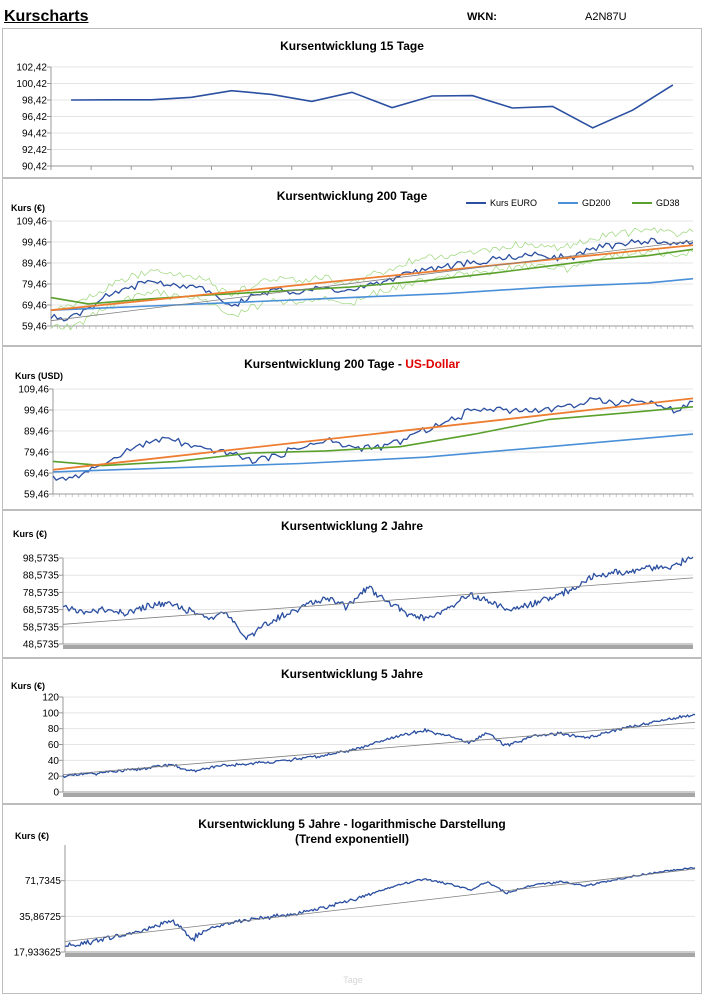  What do you see at coordinates (482, 17) in the screenshot?
I see `wkn-label: WKN:` at bounding box center [482, 17].